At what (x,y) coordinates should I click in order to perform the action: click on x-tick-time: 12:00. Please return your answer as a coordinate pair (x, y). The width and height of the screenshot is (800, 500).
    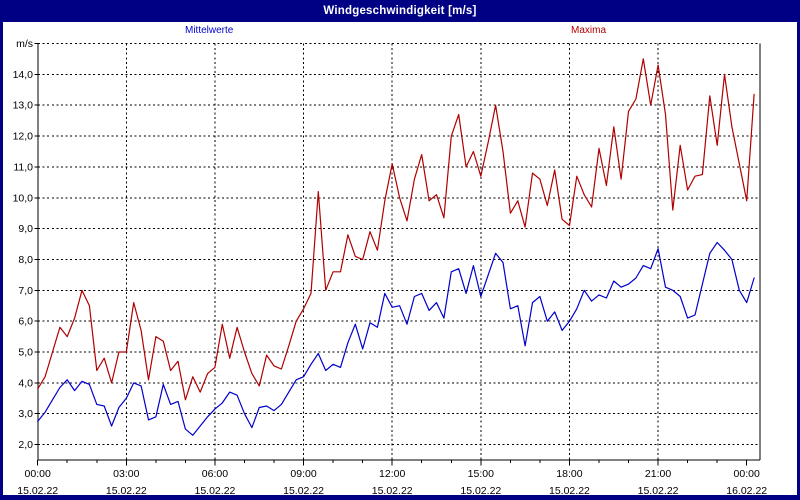
    Looking at the image, I should click on (392, 474).